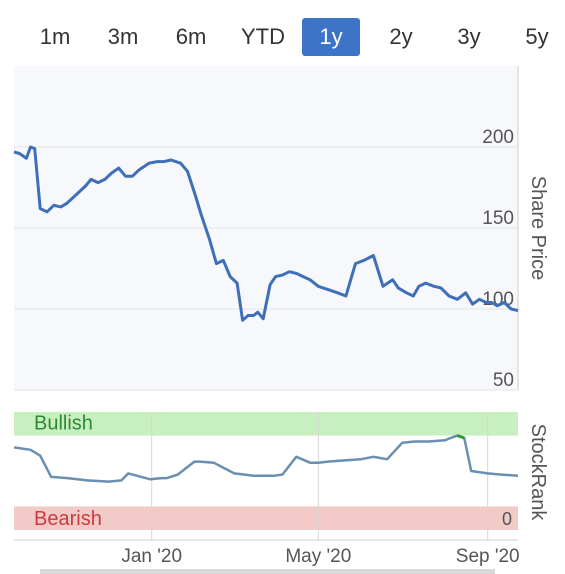 The image size is (565, 574). What do you see at coordinates (191, 36) in the screenshot?
I see `tab-6m: 6m` at bounding box center [191, 36].